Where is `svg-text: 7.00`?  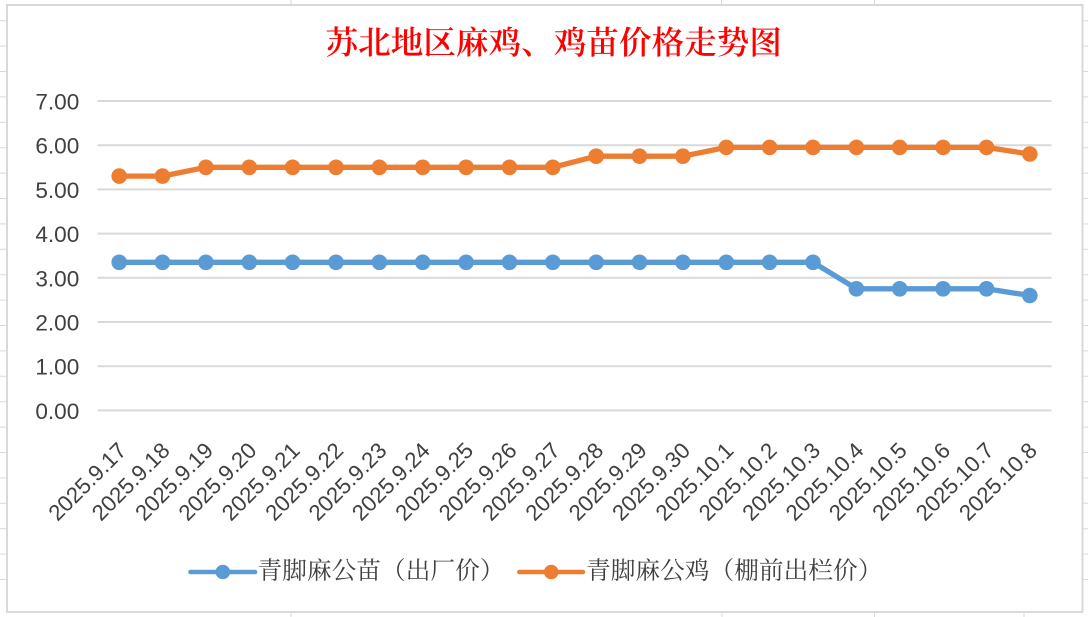 svg-text: 7.00 is located at coordinates (57, 102).